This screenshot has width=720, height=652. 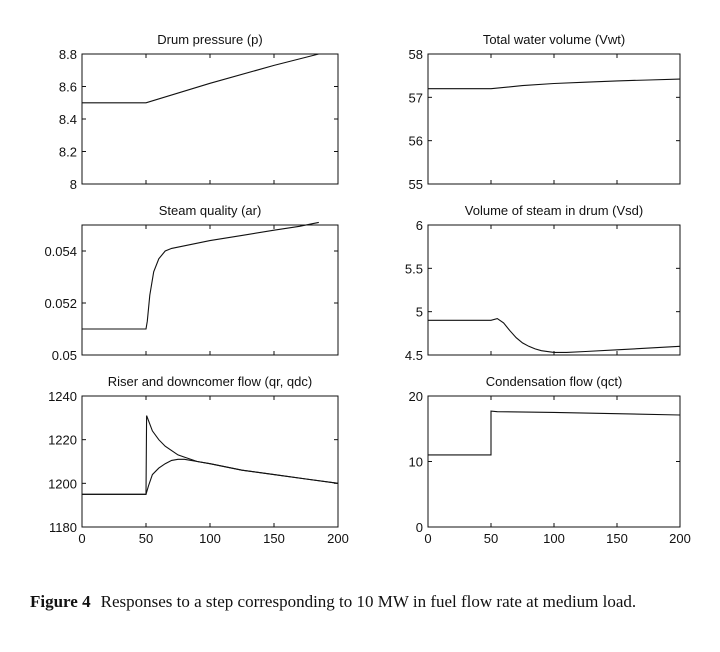 I want to click on chart-title: Volume of steam in drum (Vsd), so click(x=554, y=210).